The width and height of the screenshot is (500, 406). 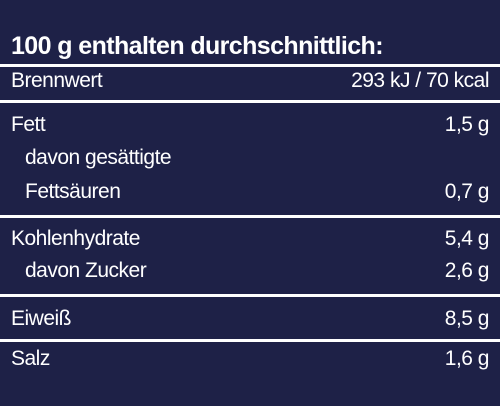 What do you see at coordinates (420, 80) in the screenshot?
I see `value-brennwert: 293 kJ / 70 kcal` at bounding box center [420, 80].